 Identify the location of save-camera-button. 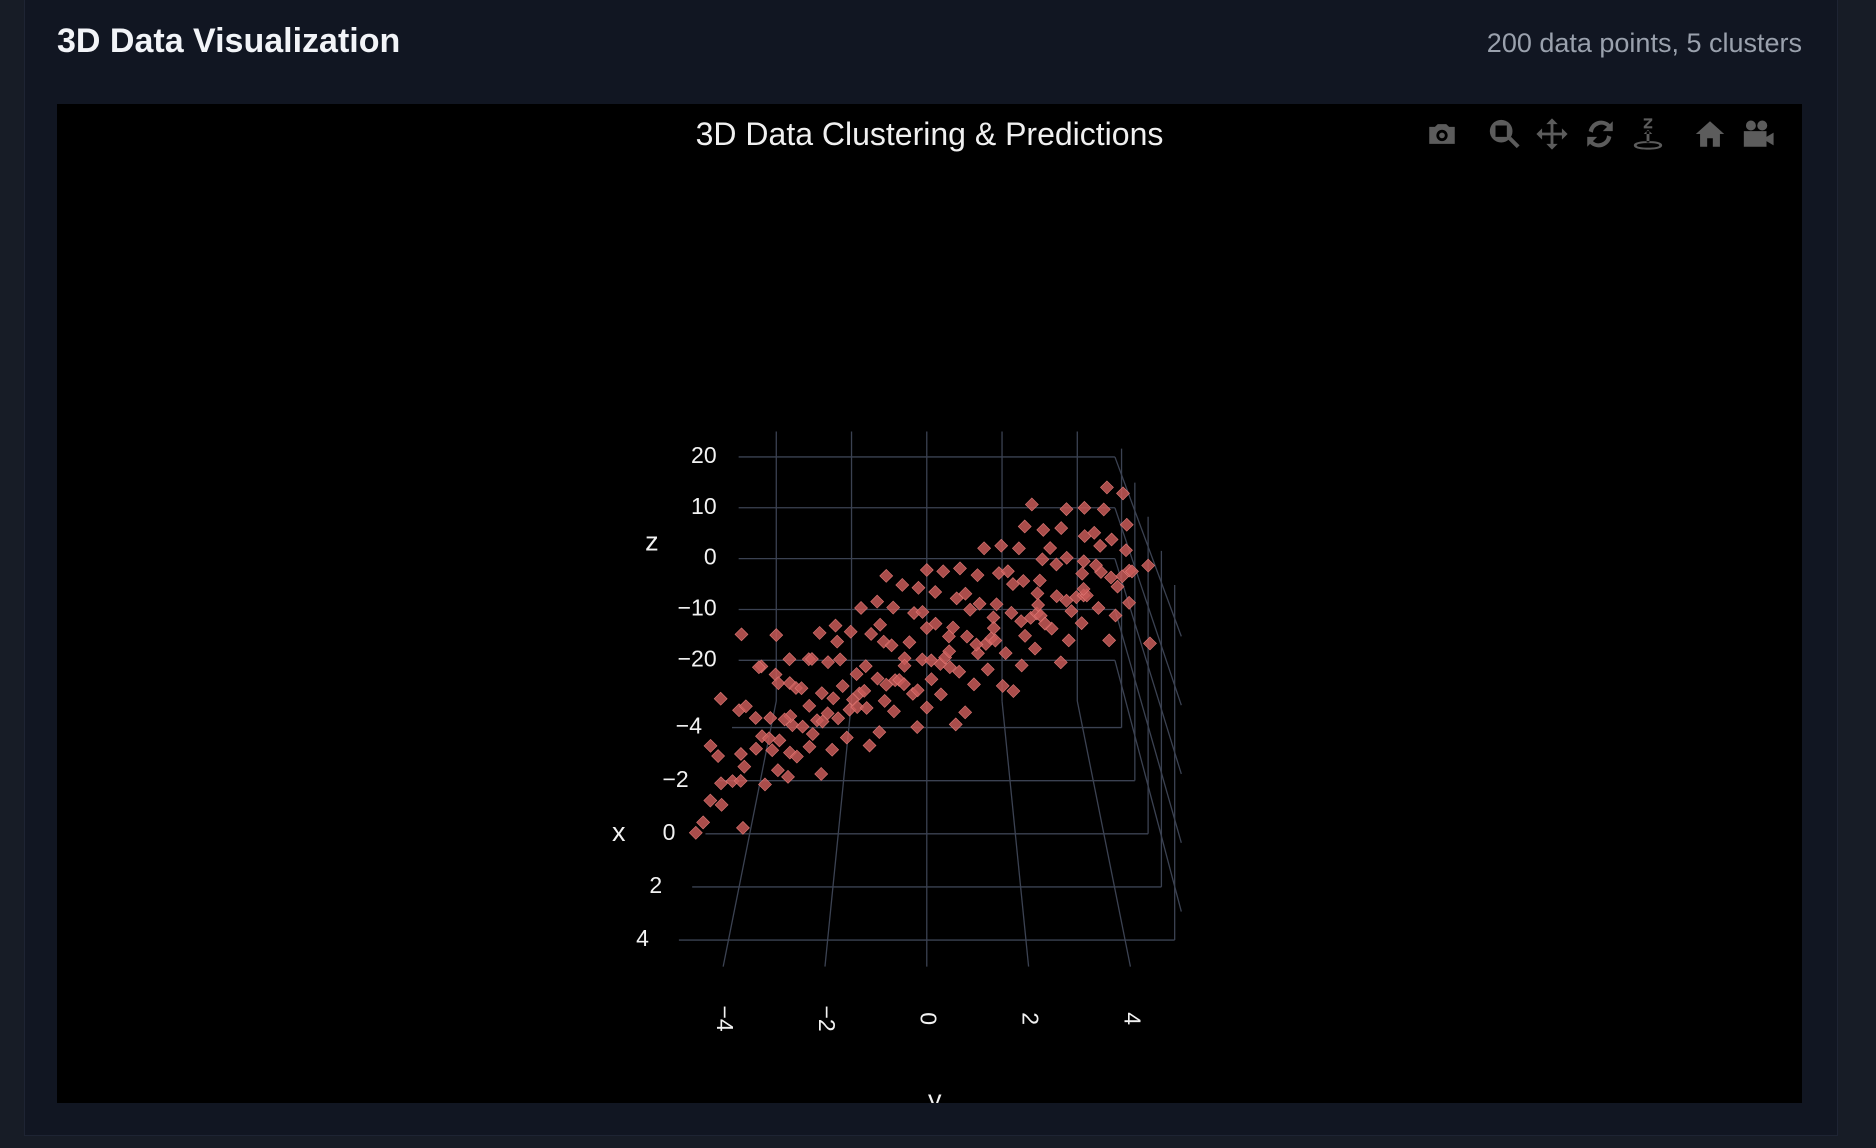
(1758, 134).